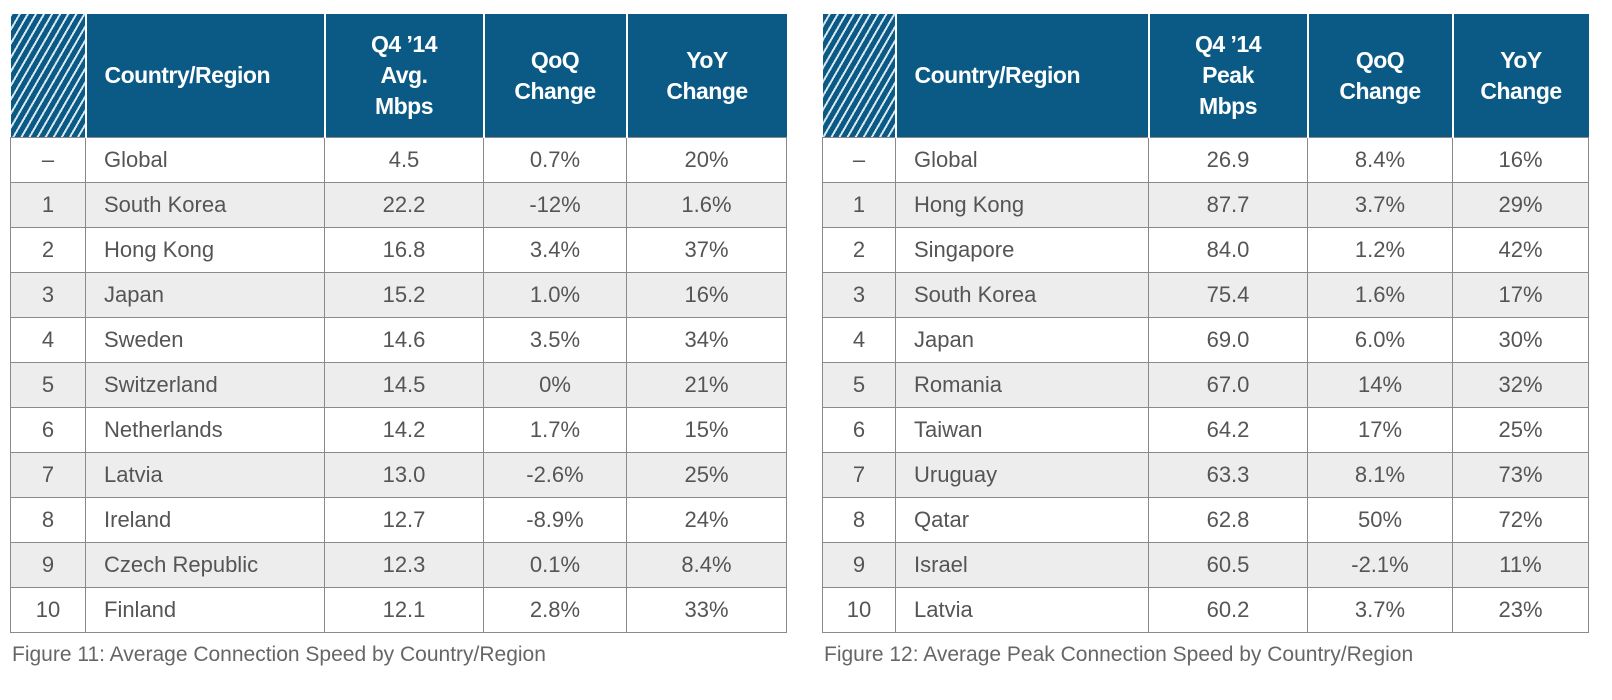  Describe the element at coordinates (404, 205) in the screenshot. I see `speed-cell: 22.2` at that location.